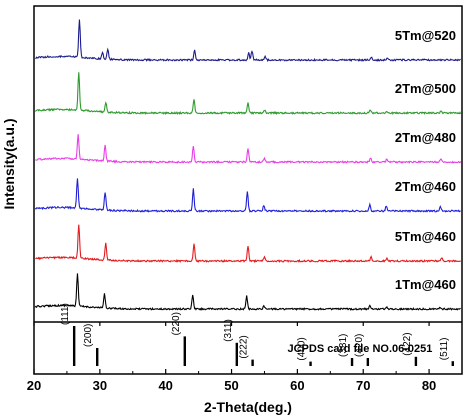 The image size is (474, 420). What do you see at coordinates (425, 186) in the screenshot?
I see `series-label: 2Tm@460` at bounding box center [425, 186].